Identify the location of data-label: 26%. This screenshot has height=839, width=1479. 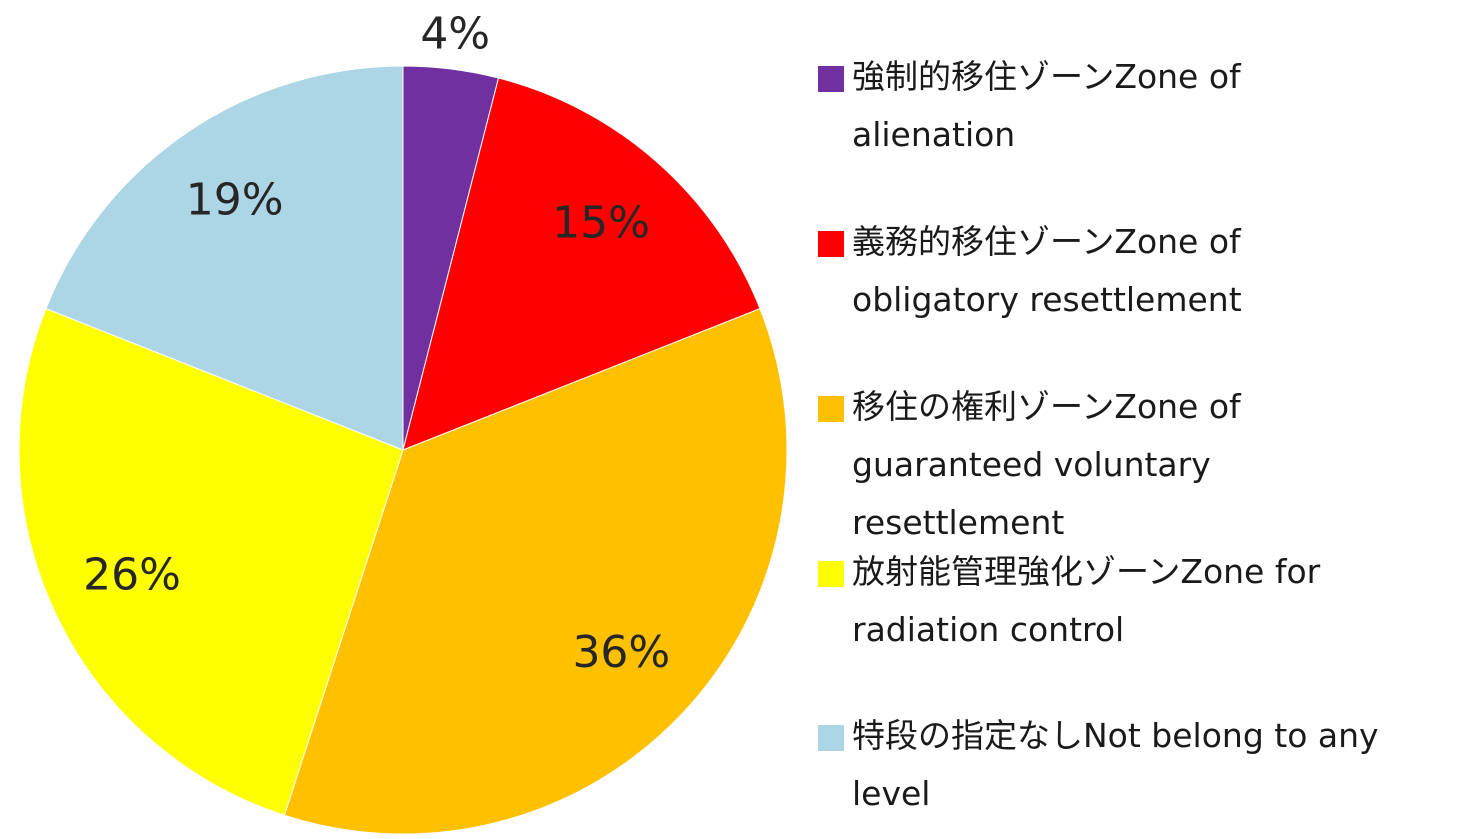
(132, 575).